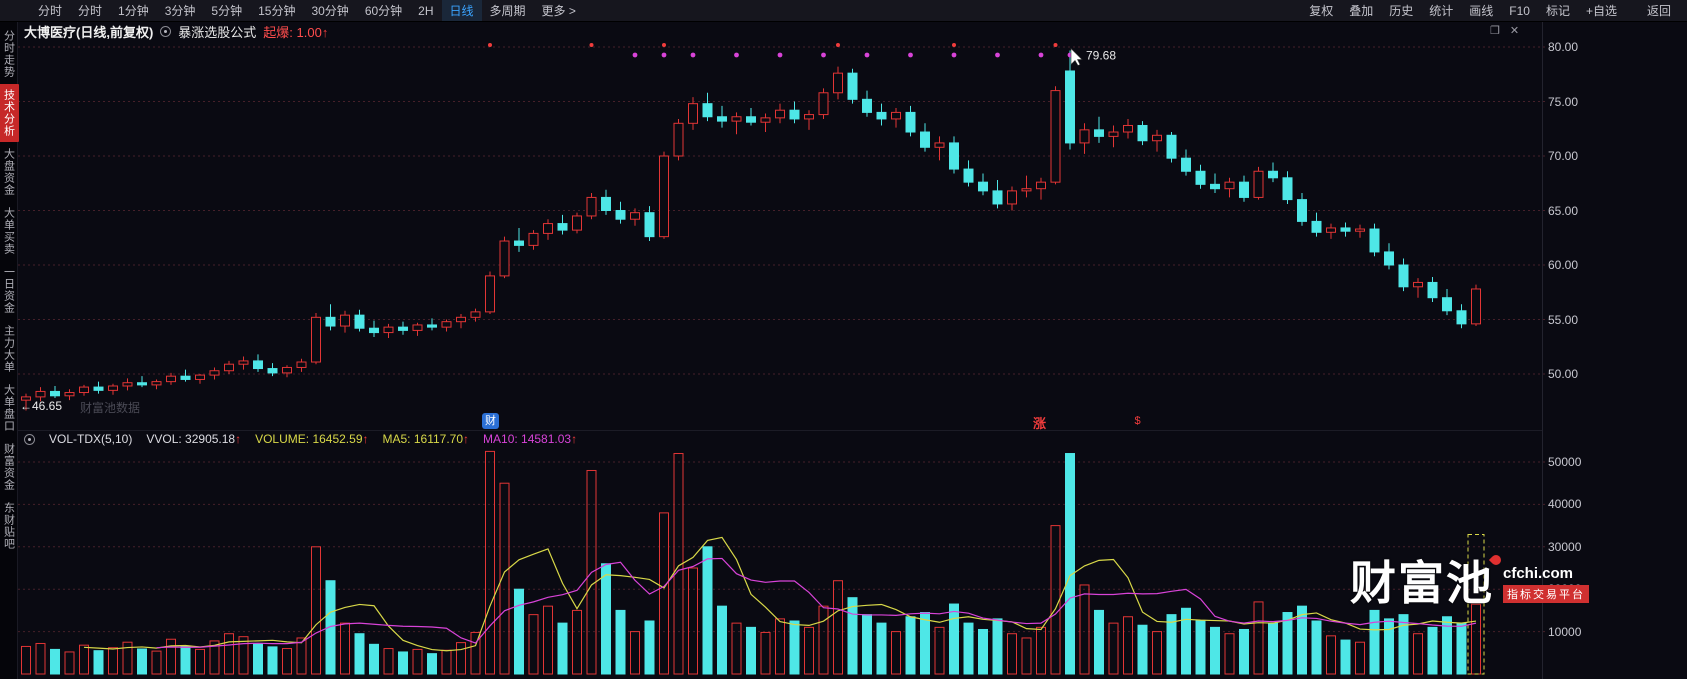  What do you see at coordinates (461, 10) in the screenshot?
I see `toolbar-left-item-9: 日线` at bounding box center [461, 10].